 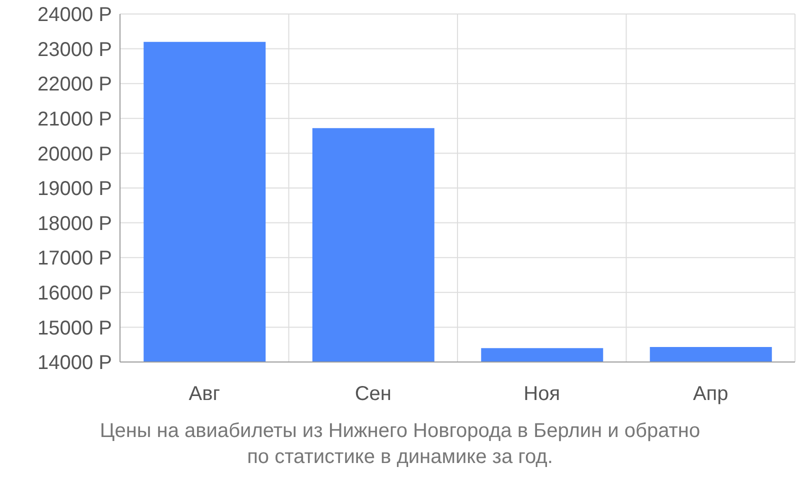 What do you see at coordinates (74, 363) in the screenshot?
I see `y-tick-label: 14000 Р` at bounding box center [74, 363].